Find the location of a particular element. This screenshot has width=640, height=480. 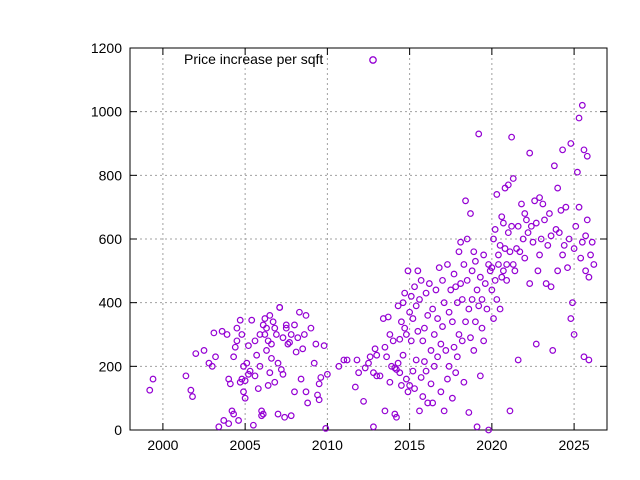

y-tick-label: 1200 is located at coordinates (106, 48).